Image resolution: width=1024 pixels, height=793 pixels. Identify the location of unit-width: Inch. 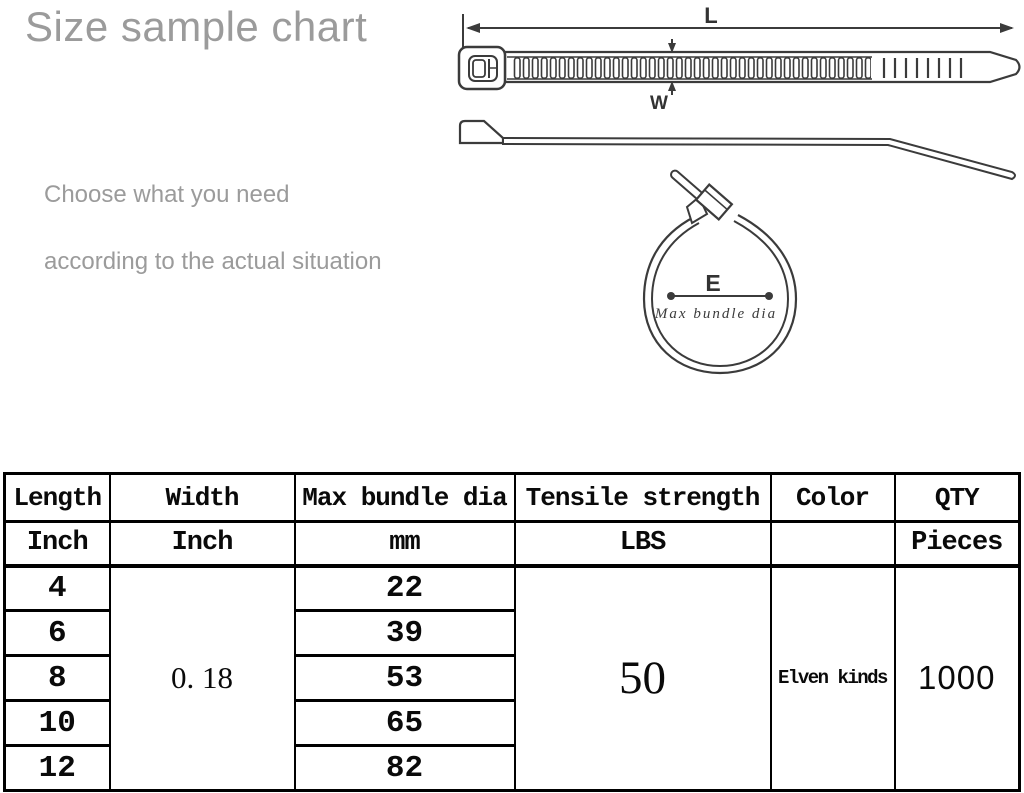
(202, 544).